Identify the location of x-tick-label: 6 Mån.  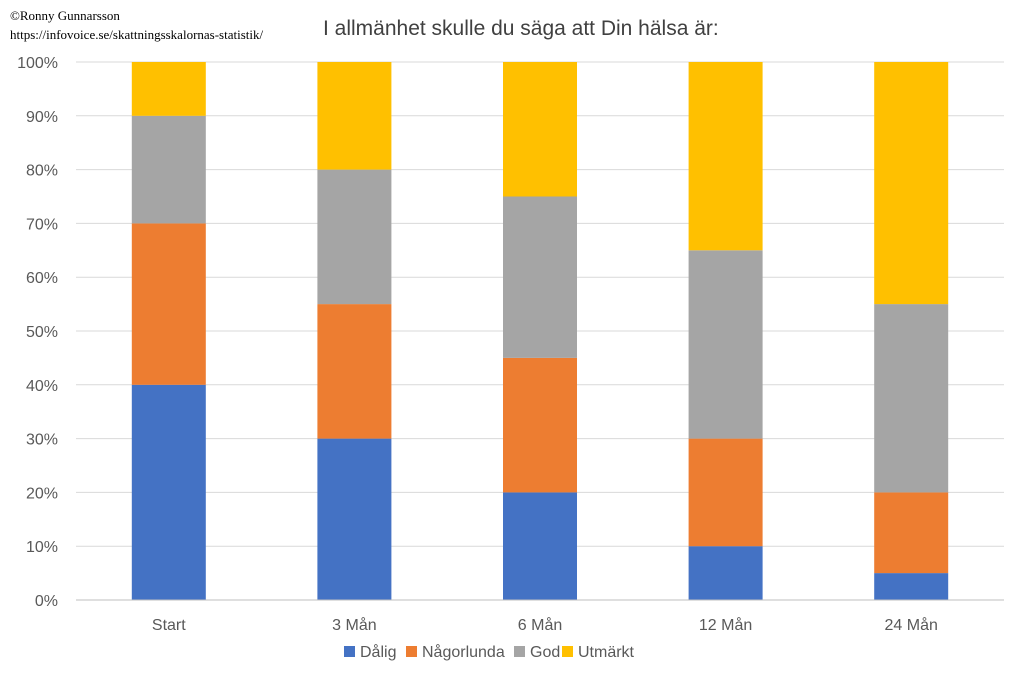
(540, 625).